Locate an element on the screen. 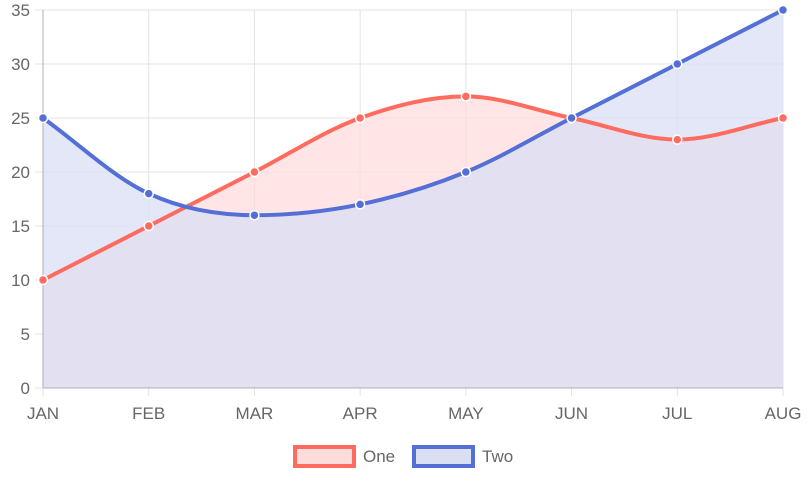  x-axis-ticks: JAN FEB MAR APR MAY JUN JUL AUG is located at coordinates (414, 413).